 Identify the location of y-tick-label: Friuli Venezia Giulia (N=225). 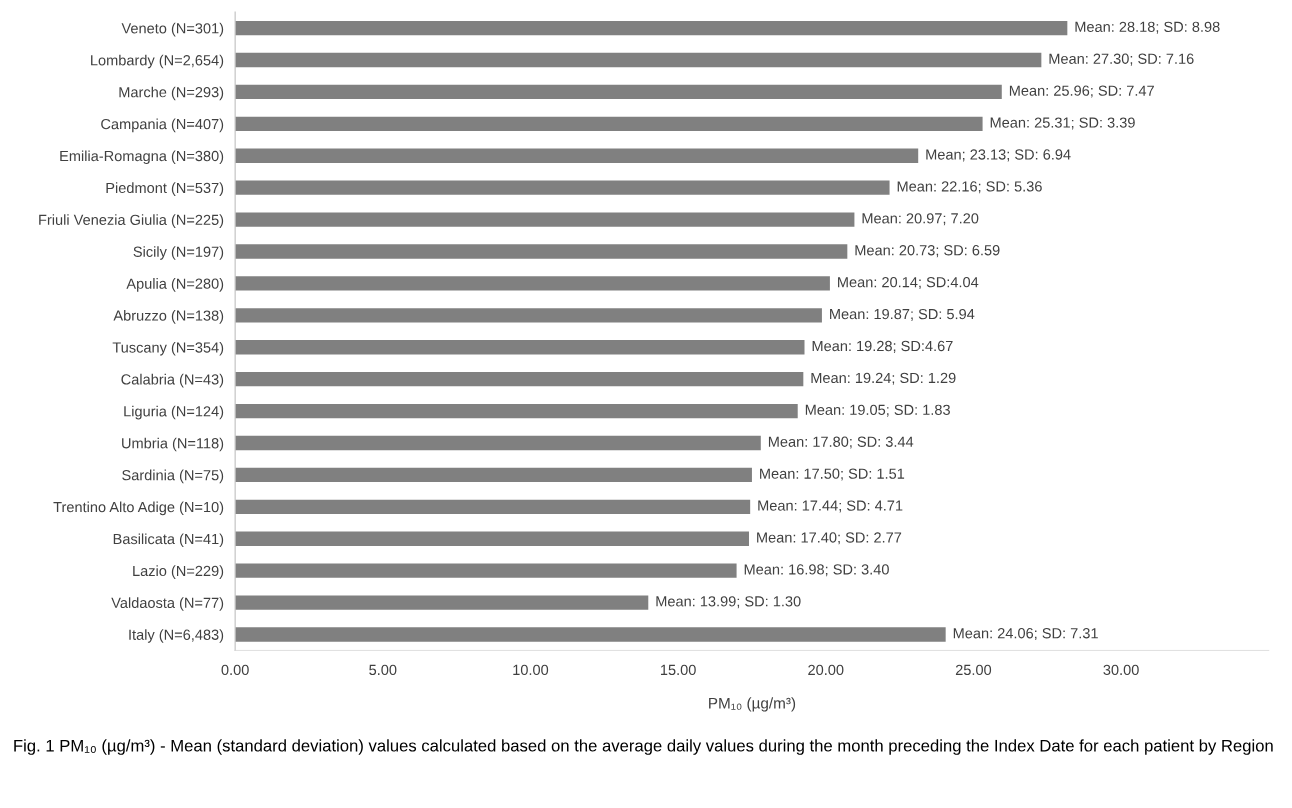
(131, 221).